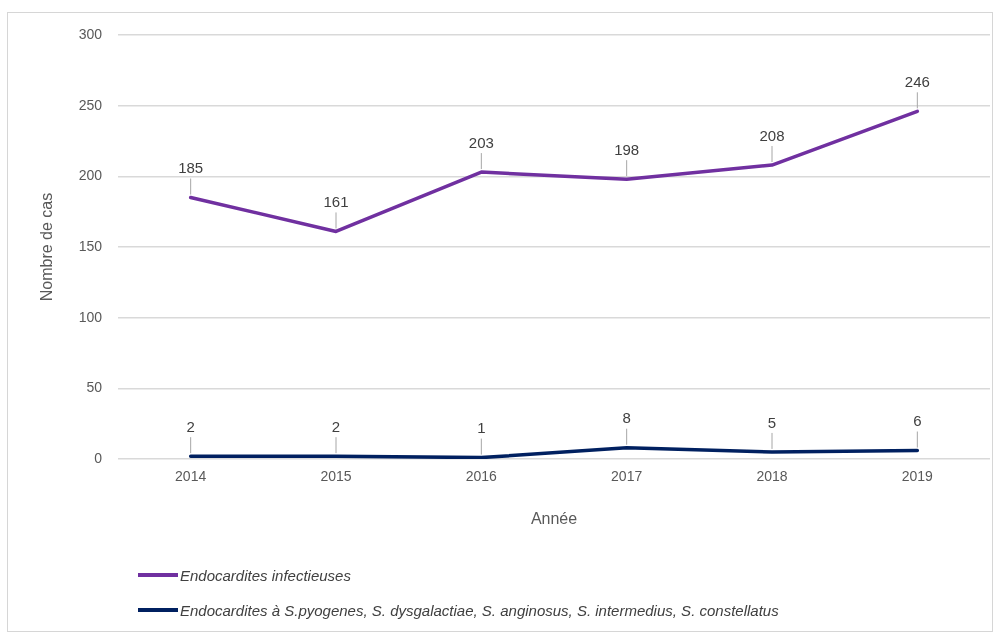 This screenshot has height=637, width=1004. I want to click on data-label: 6, so click(917, 421).